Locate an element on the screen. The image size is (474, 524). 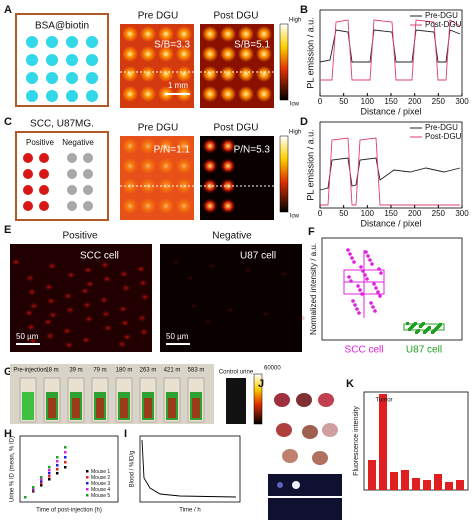
group-label: Negative is located at coordinates (78, 142).